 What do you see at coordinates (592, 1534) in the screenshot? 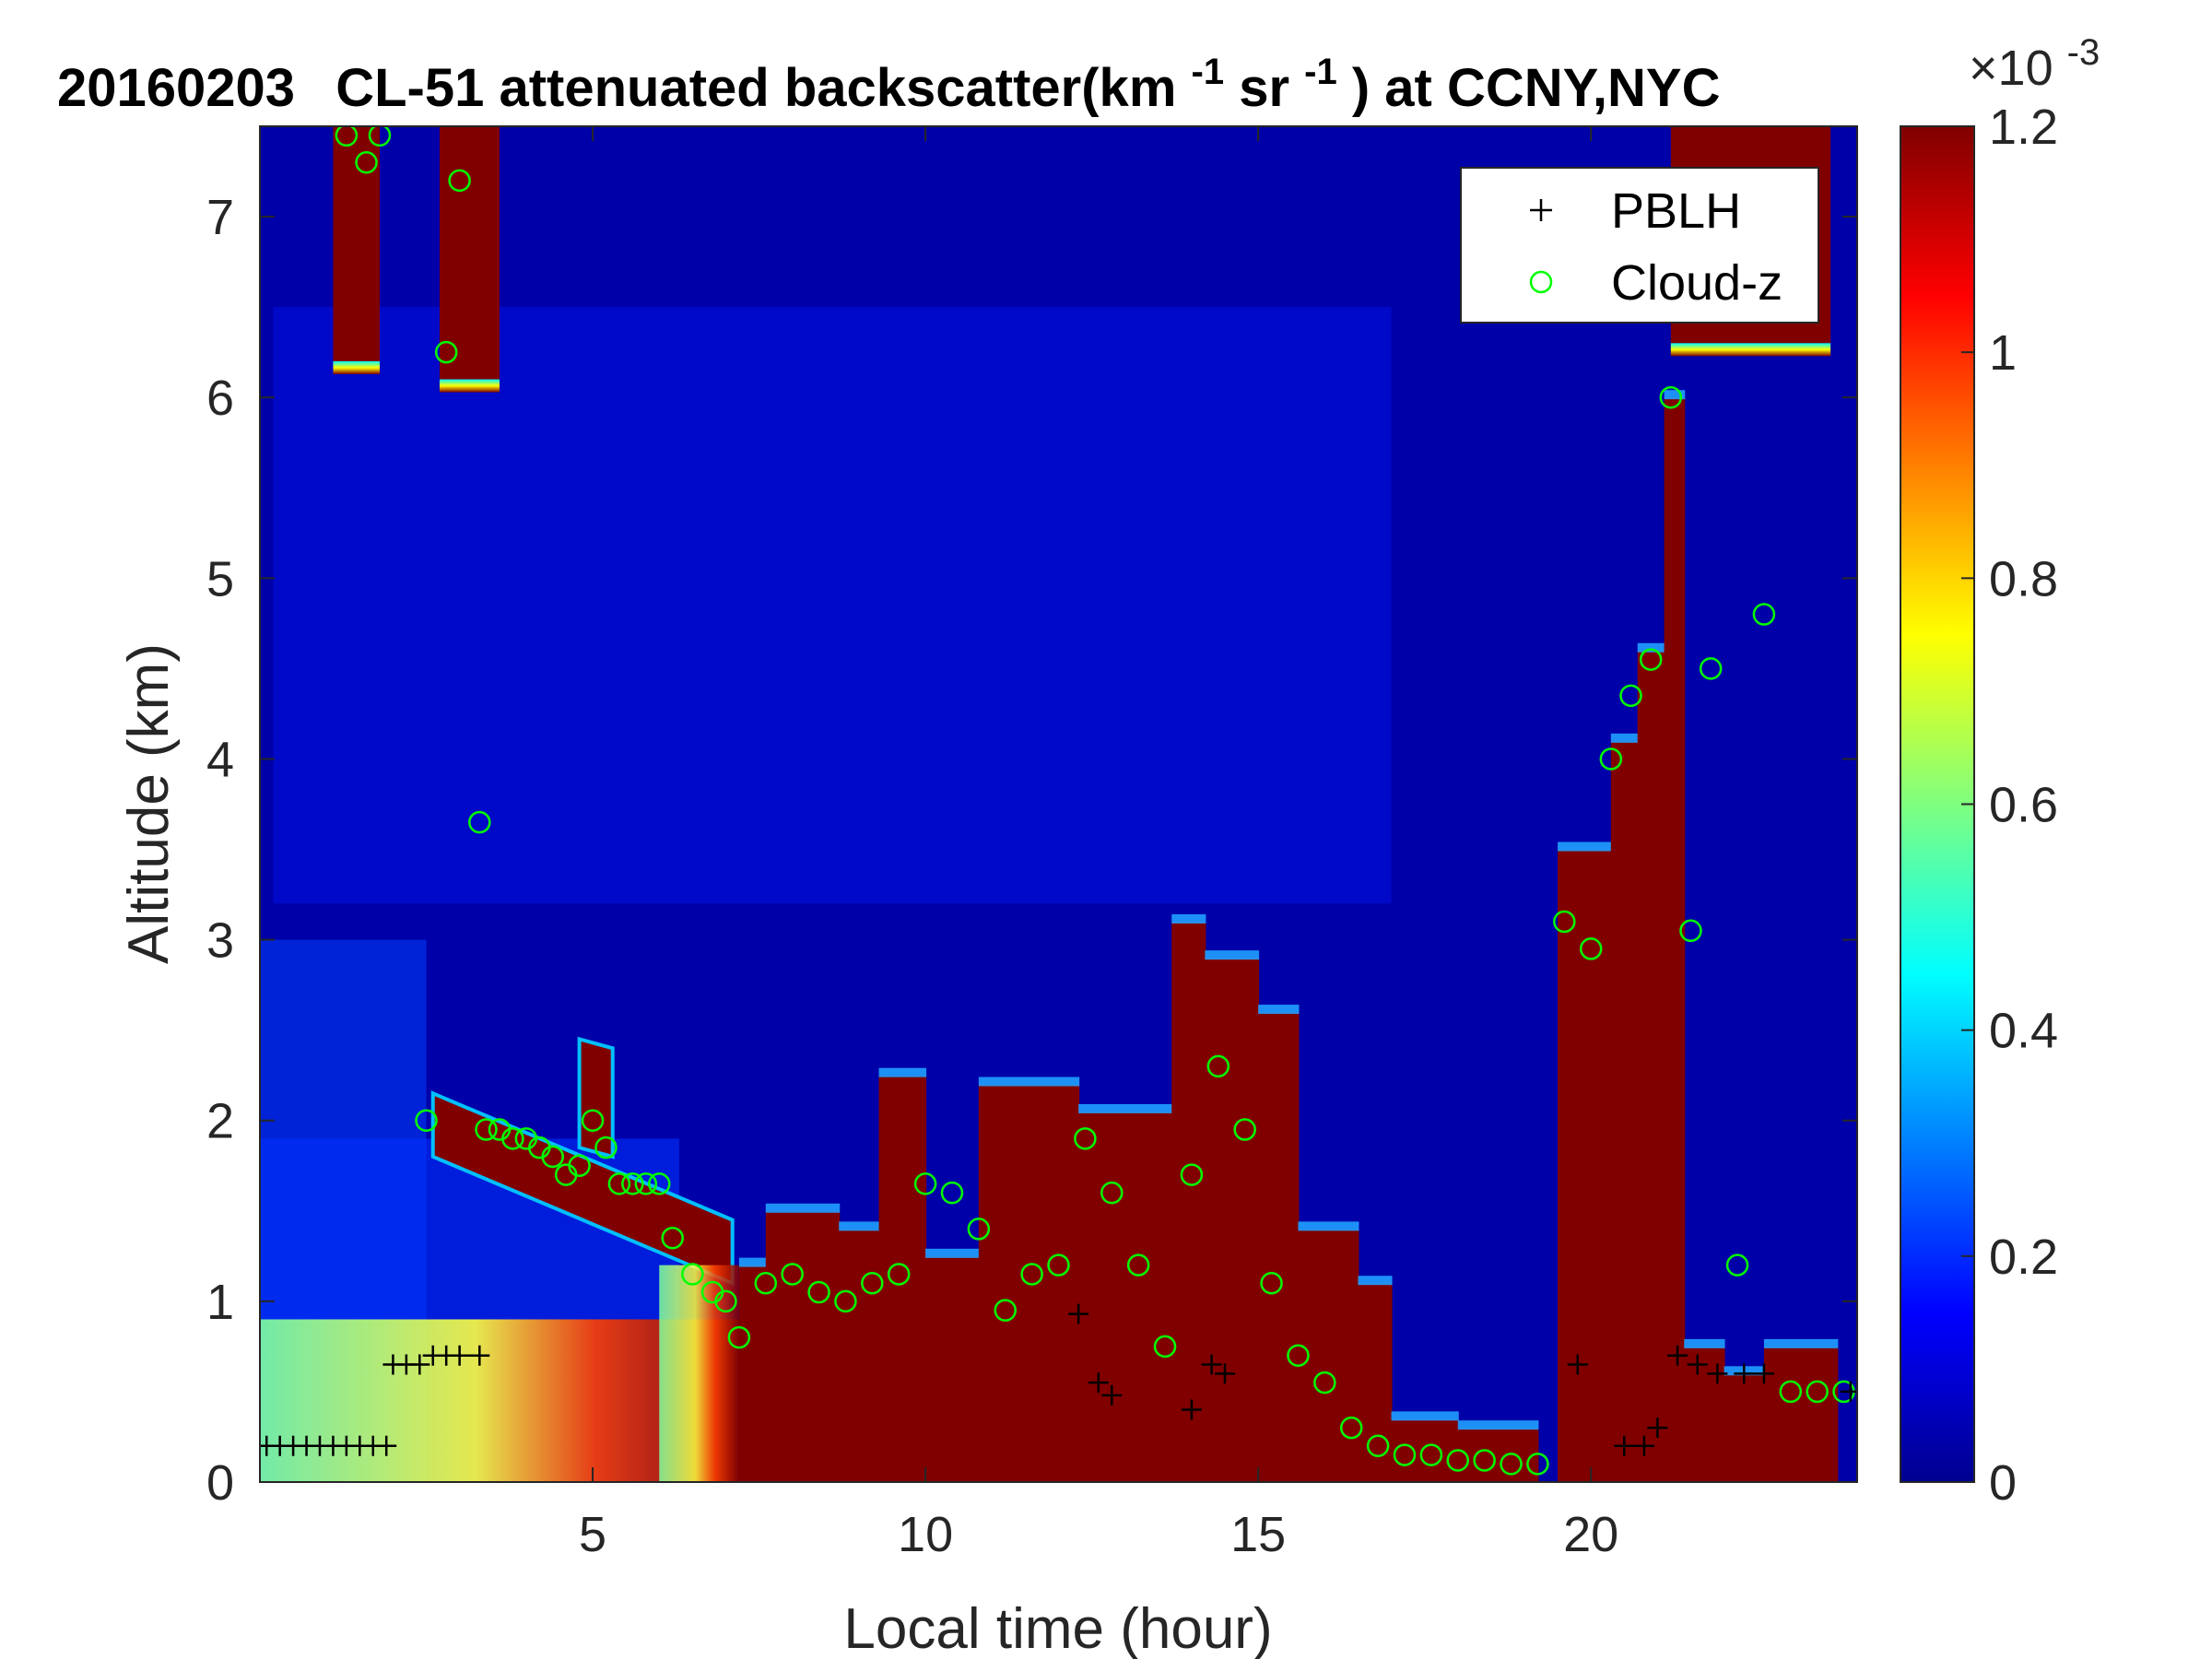
I see `x-tick-label: 5` at bounding box center [592, 1534].